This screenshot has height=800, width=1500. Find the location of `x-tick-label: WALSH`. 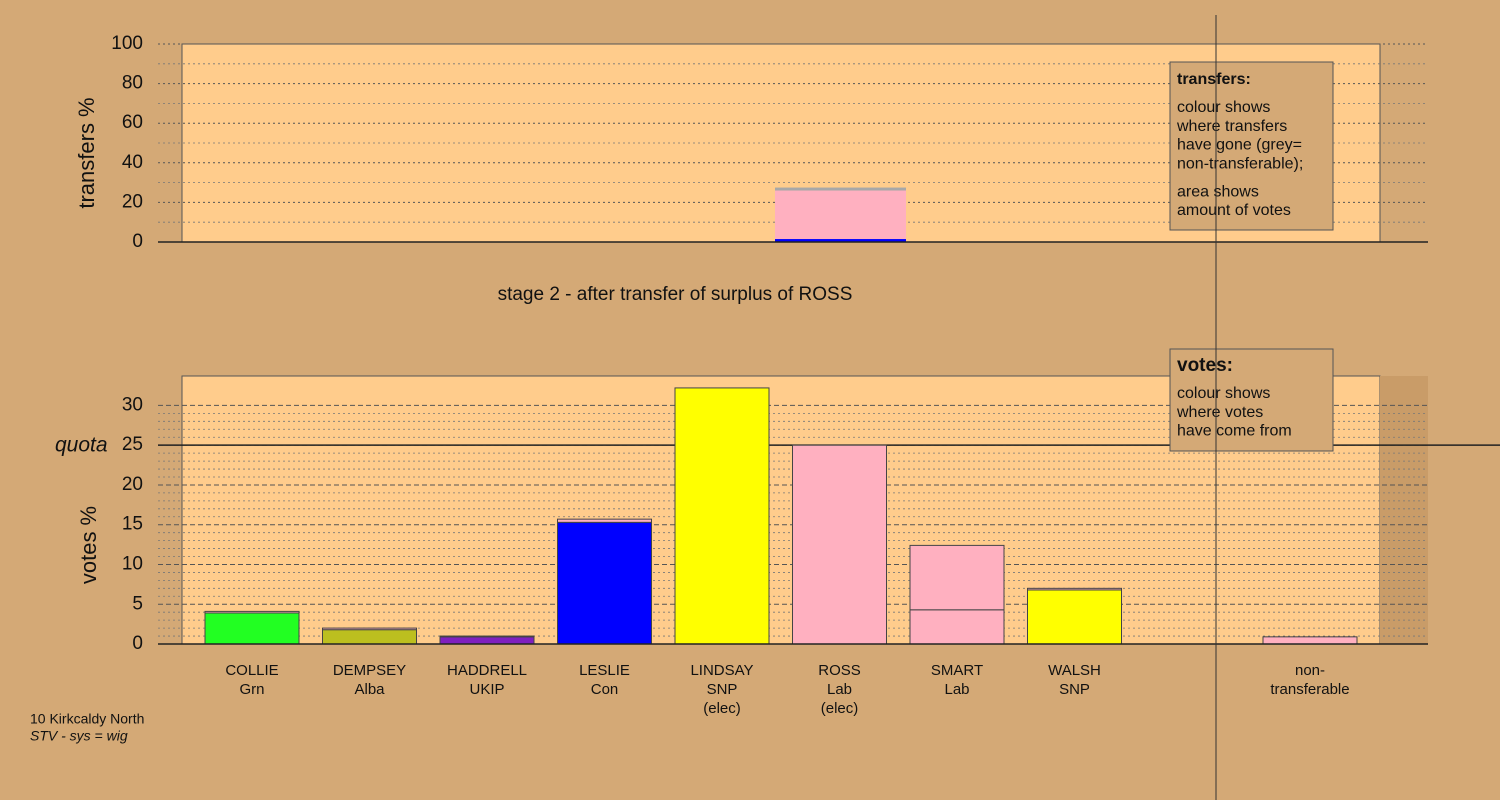

x-tick-label: WALSH is located at coordinates (1074, 670).